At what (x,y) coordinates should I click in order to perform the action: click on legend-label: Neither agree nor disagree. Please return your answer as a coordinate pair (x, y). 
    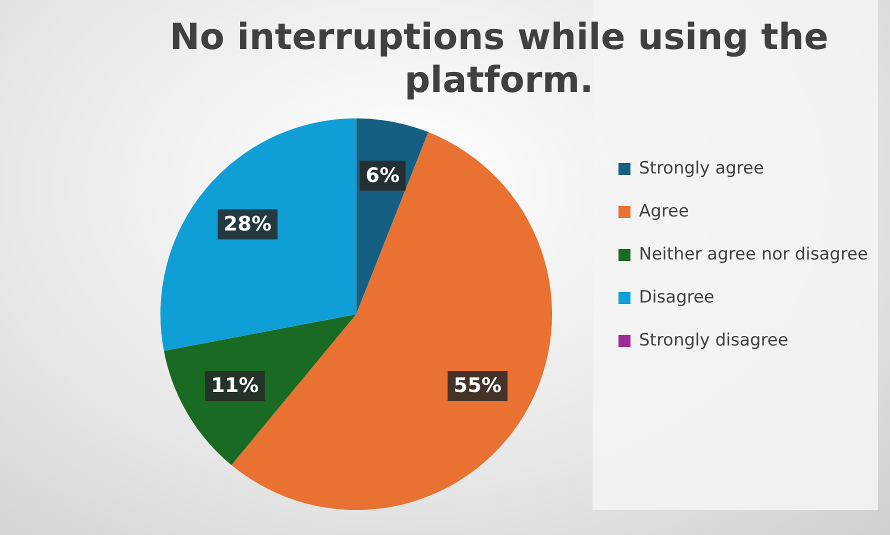
    Looking at the image, I should click on (753, 254).